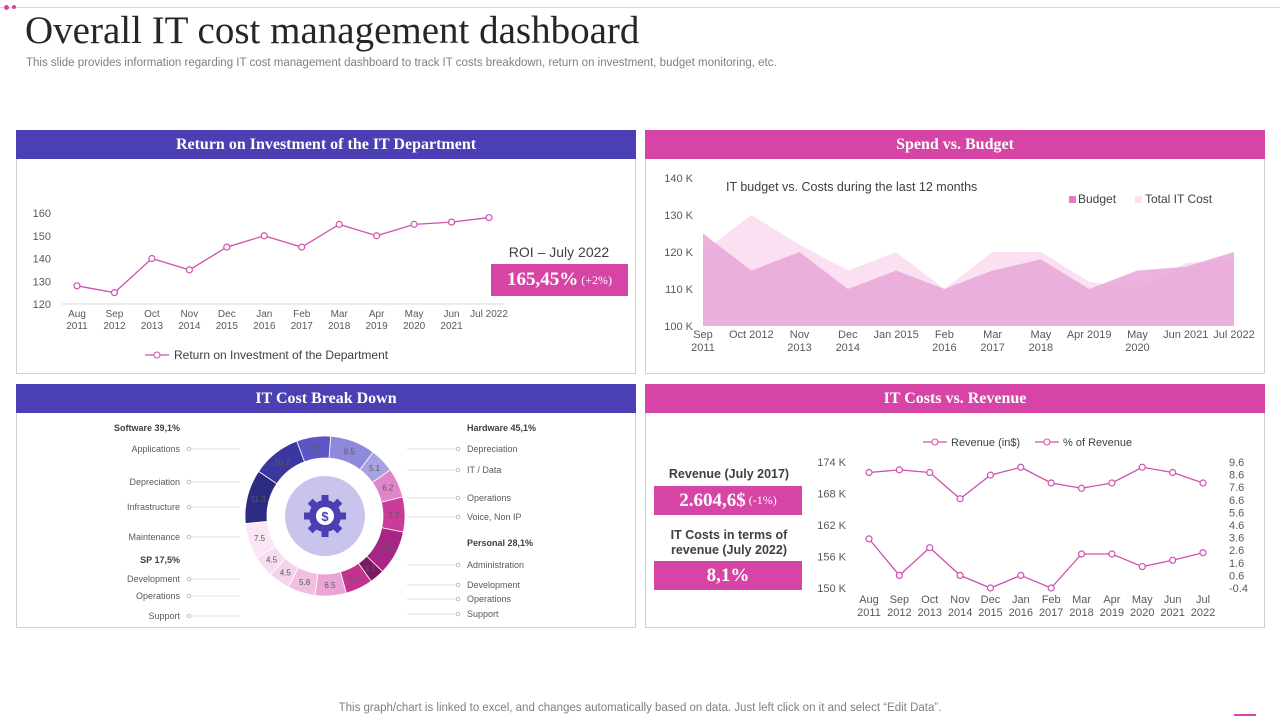 The image size is (1280, 720). What do you see at coordinates (895, 335) in the screenshot?
I see `x-tick-label: Jan 2015` at bounding box center [895, 335].